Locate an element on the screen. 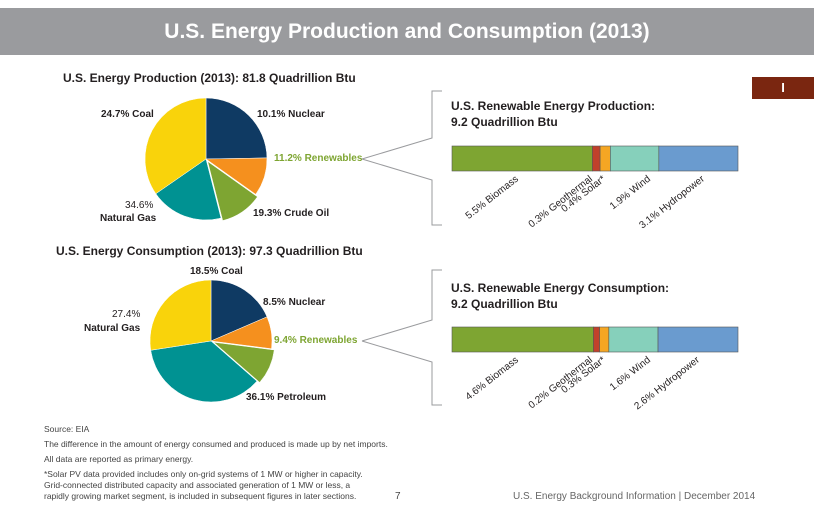 The image size is (814, 523). consumption-pie is located at coordinates (212, 341).